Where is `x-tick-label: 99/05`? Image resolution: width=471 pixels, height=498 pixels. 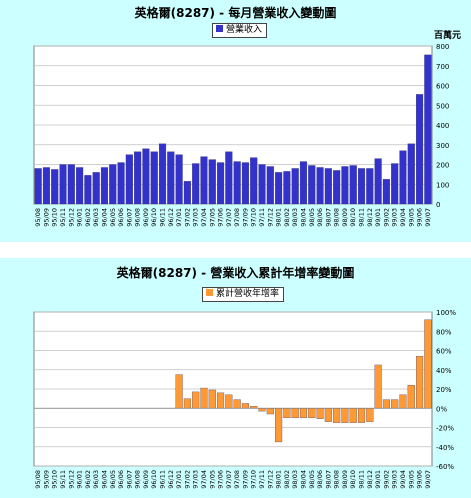 x-tick-label: 99/05 is located at coordinates (411, 217).